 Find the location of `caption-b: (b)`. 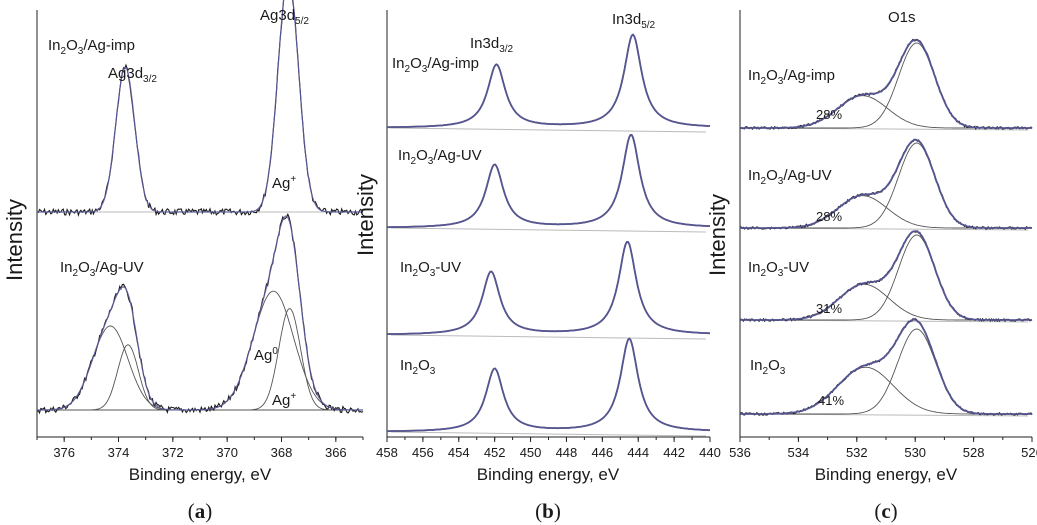

caption-b: (b) is located at coordinates (548, 511).